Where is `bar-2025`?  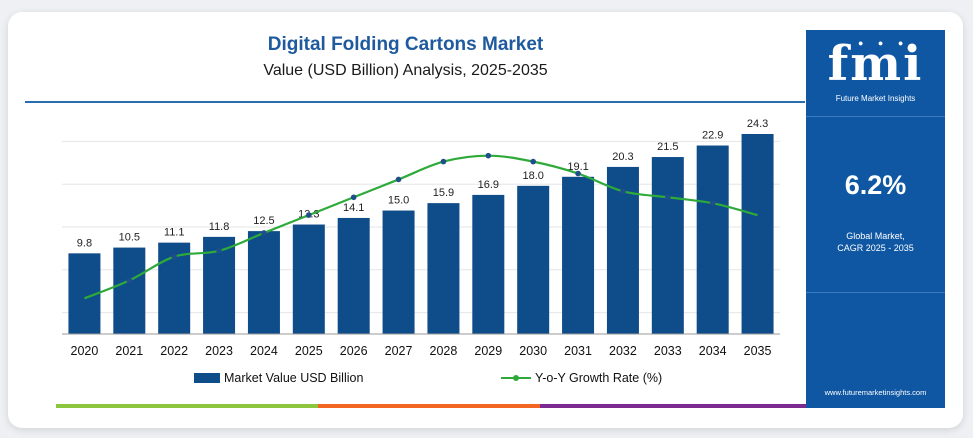
bar-2025 is located at coordinates (308, 279).